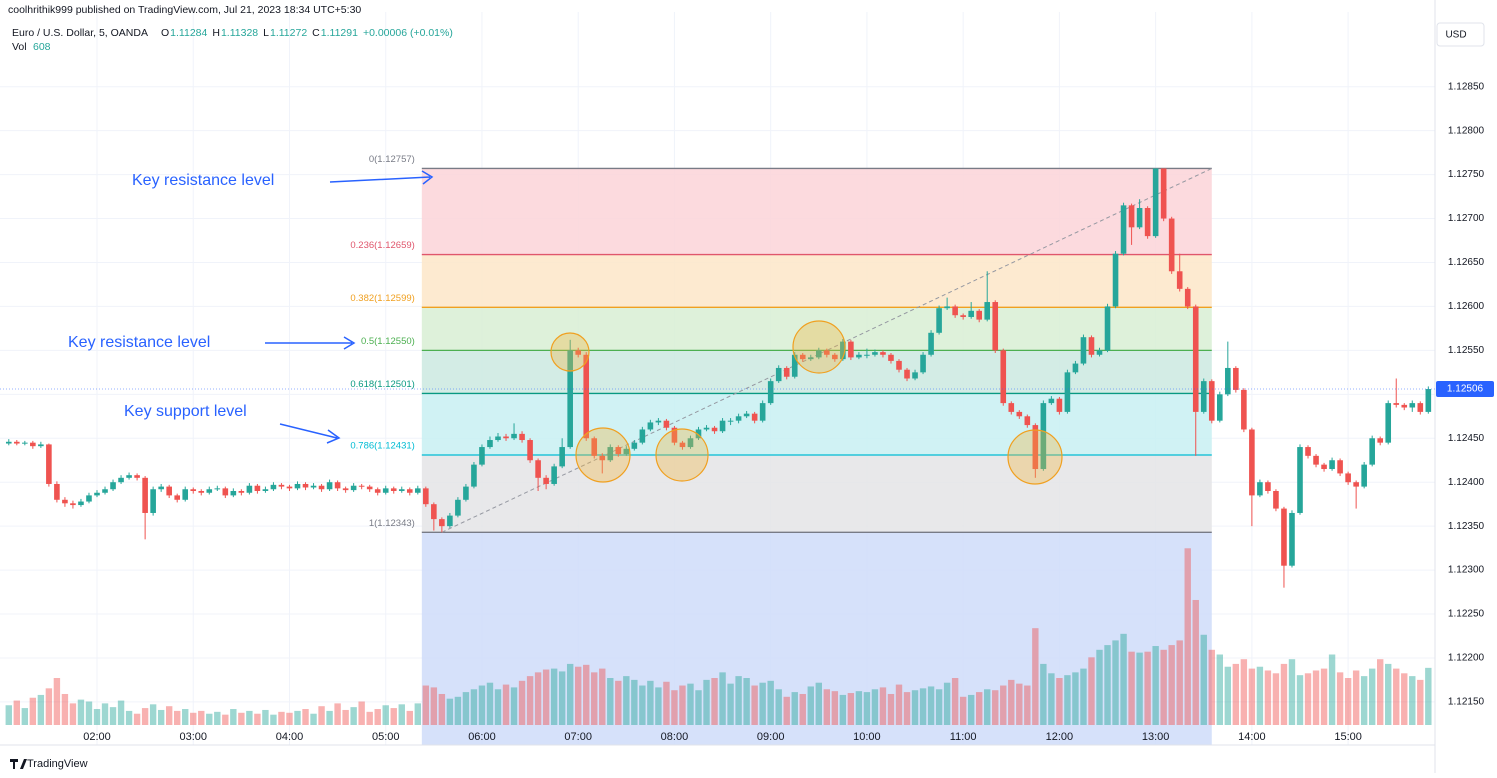 This screenshot has width=1497, height=778. I want to click on currency-box, so click(1460, 34).